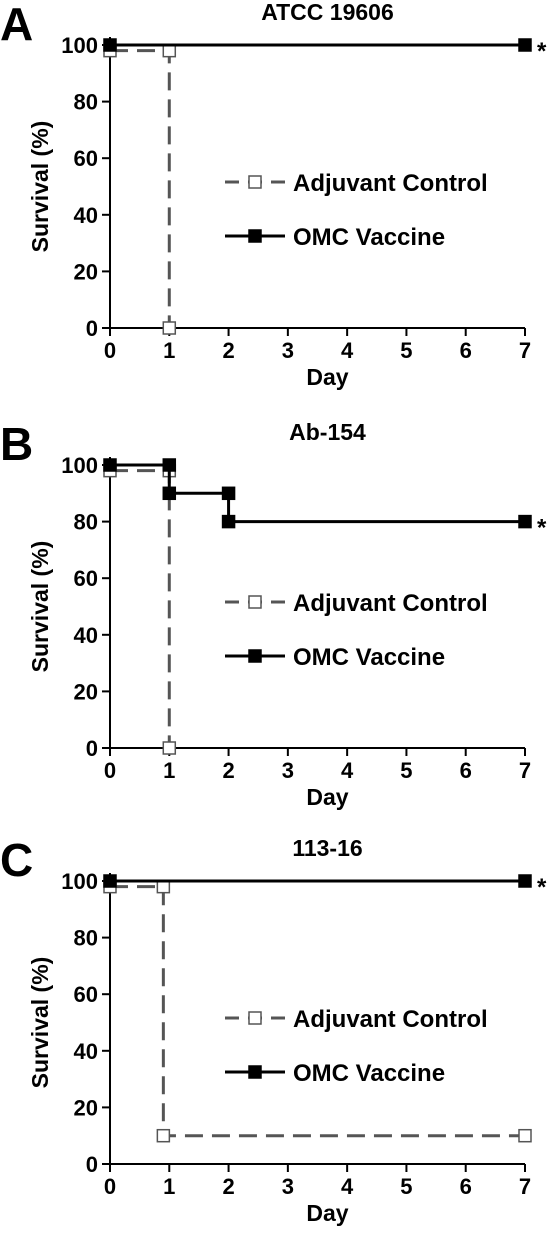 The width and height of the screenshot is (550, 1246). What do you see at coordinates (16, 860) in the screenshot?
I see `panel-letter: C` at bounding box center [16, 860].